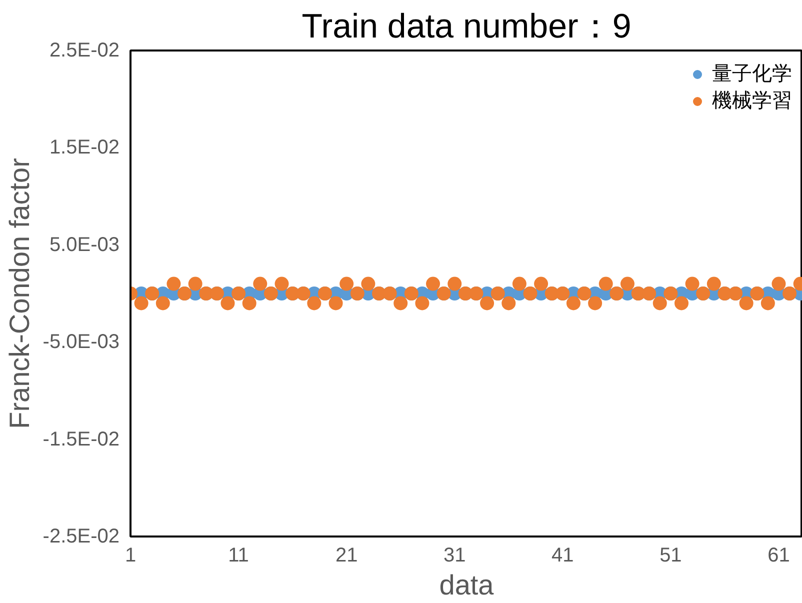 Image resolution: width=802 pixels, height=603 pixels. Describe the element at coordinates (81, 439) in the screenshot. I see `y-tick-label: -1.5E-02` at that location.